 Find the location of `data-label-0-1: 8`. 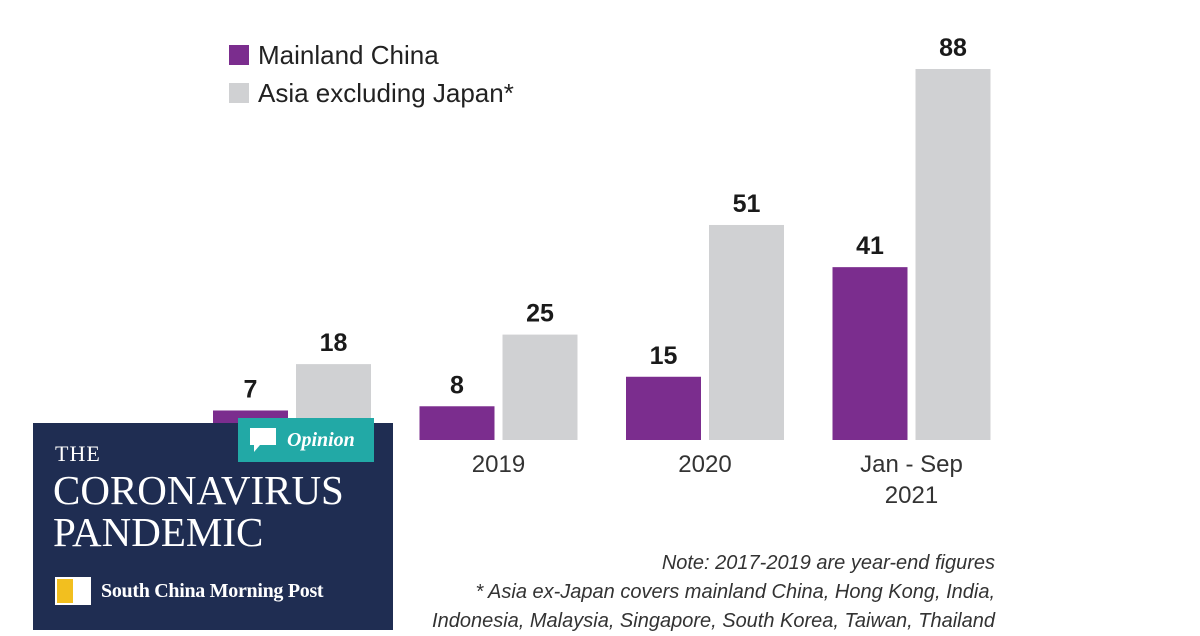

data-label-0-1: 8 is located at coordinates (457, 385).